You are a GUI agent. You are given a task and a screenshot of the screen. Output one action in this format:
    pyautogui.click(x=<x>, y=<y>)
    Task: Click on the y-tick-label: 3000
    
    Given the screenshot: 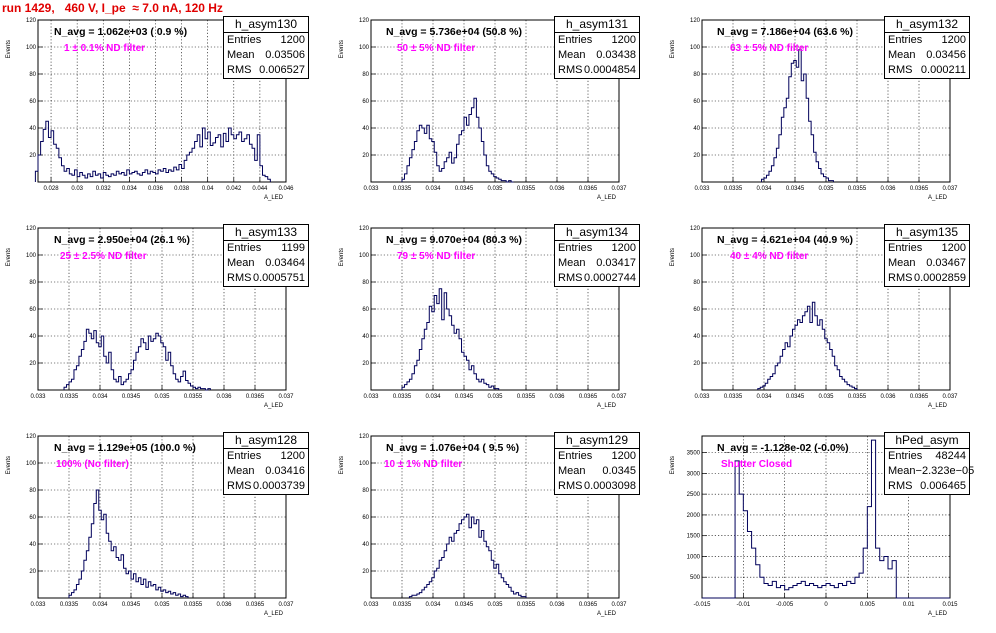 What is the action you would take?
    pyautogui.click(x=694, y=474)
    